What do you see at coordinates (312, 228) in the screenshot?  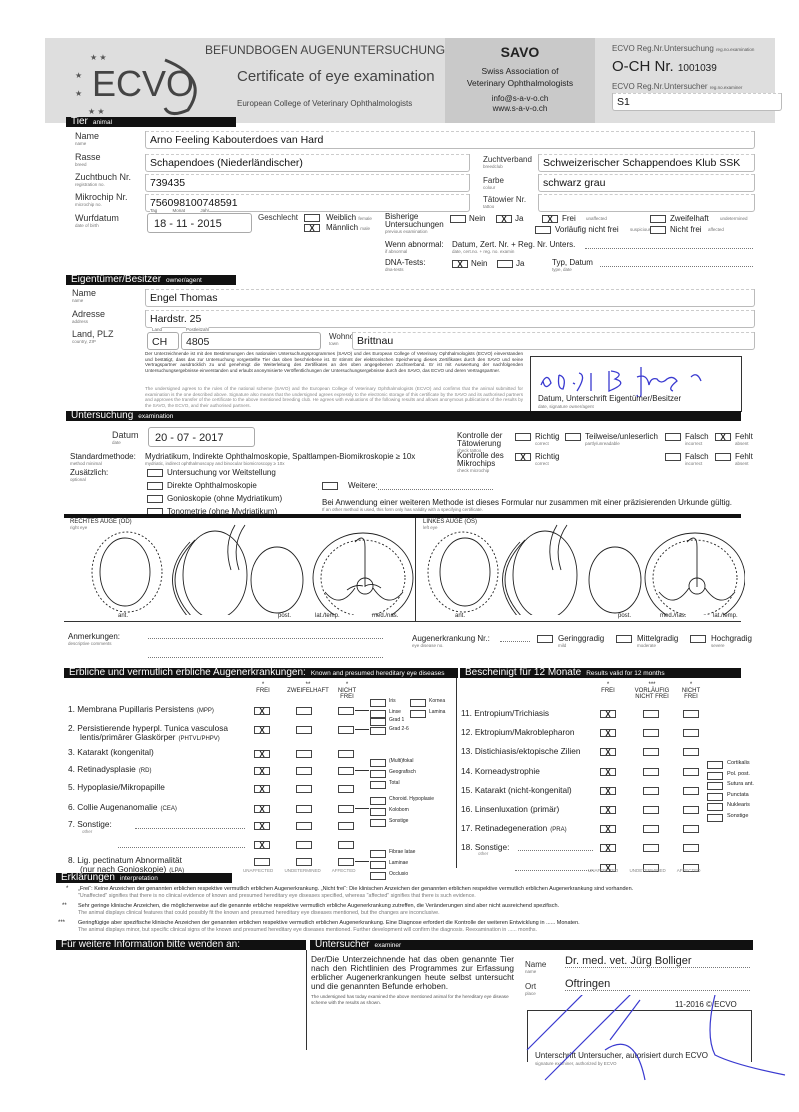 I see `male-checkbox: X` at bounding box center [312, 228].